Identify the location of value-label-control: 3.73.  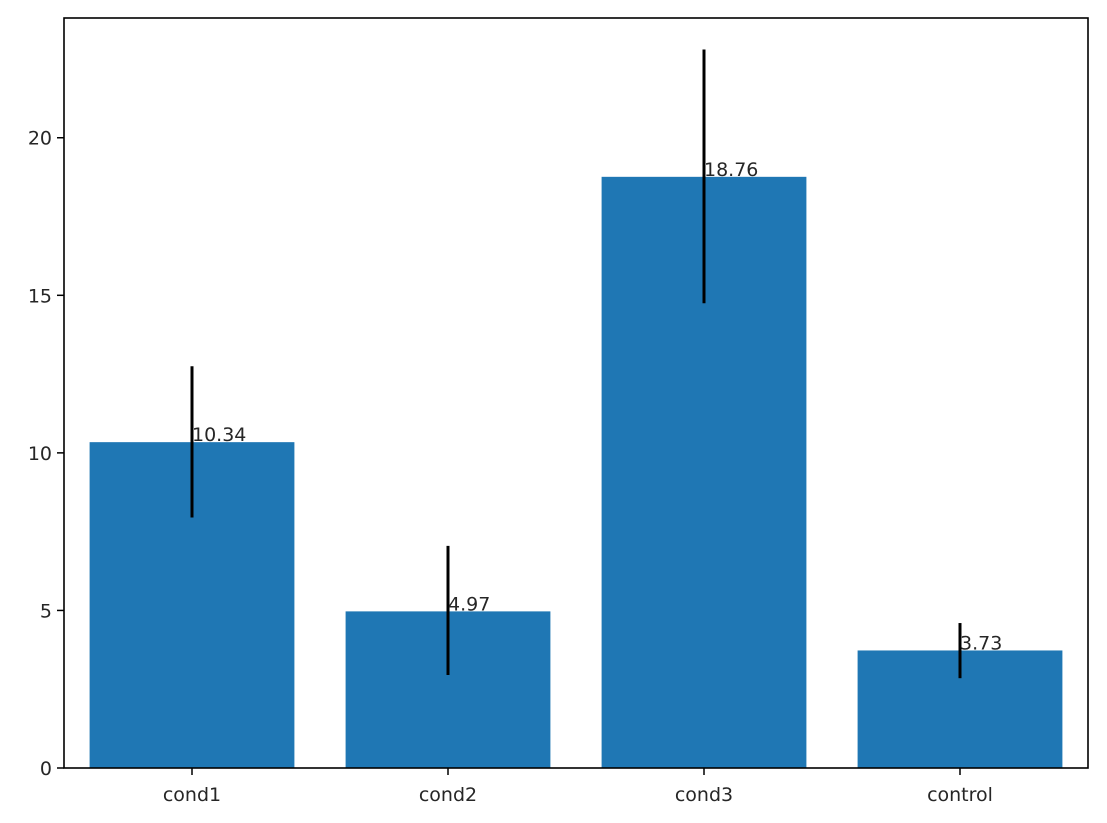
(981, 643).